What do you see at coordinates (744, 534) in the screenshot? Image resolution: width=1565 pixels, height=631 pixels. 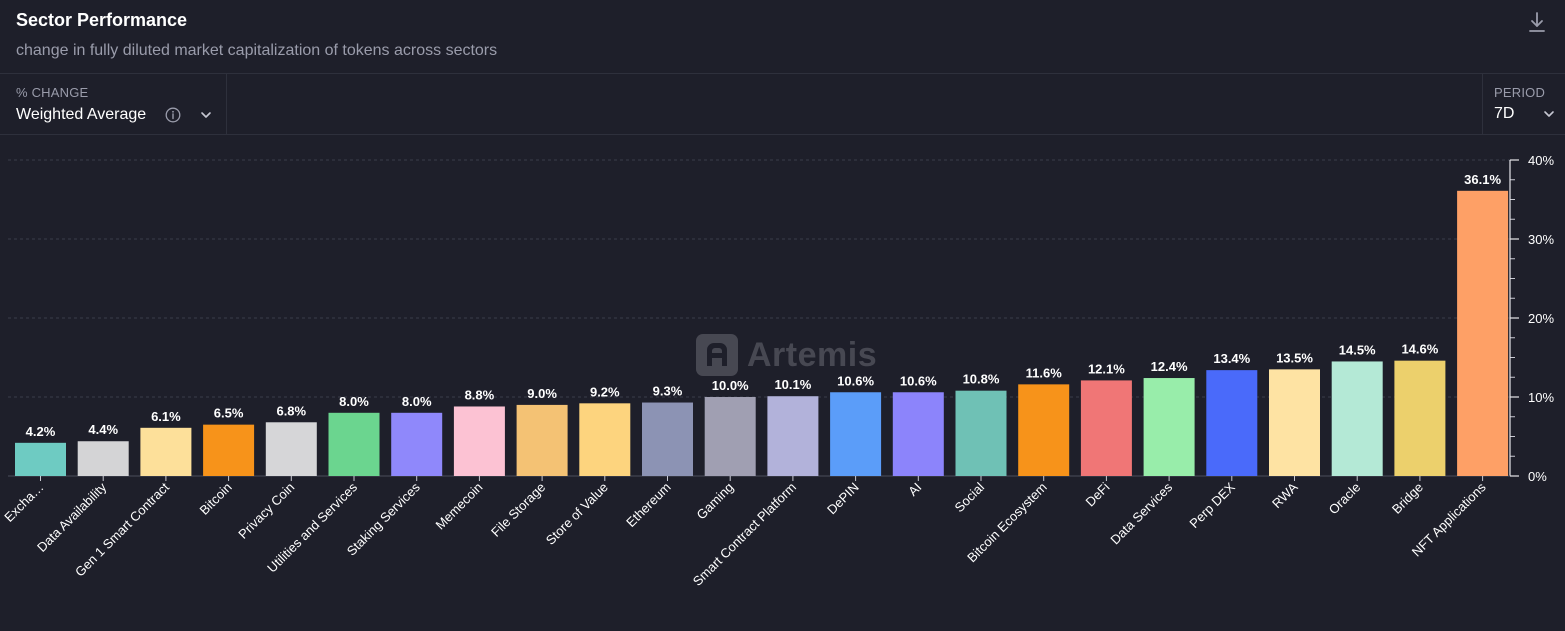 I see `category-label: Smart Contract Platform` at bounding box center [744, 534].